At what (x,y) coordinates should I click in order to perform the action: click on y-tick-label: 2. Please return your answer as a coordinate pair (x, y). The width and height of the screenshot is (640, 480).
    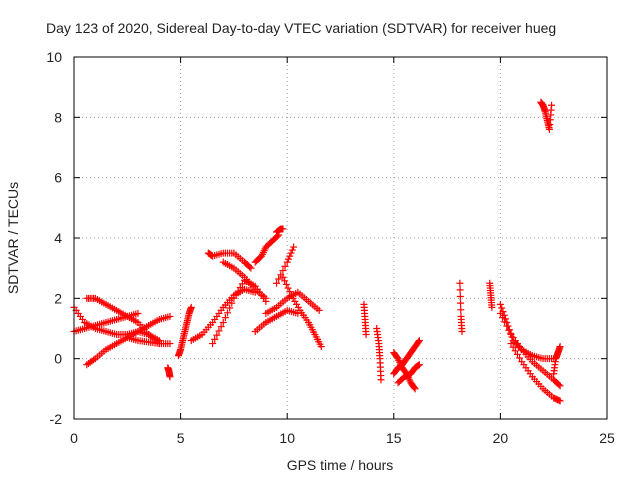
    Looking at the image, I should click on (58, 298).